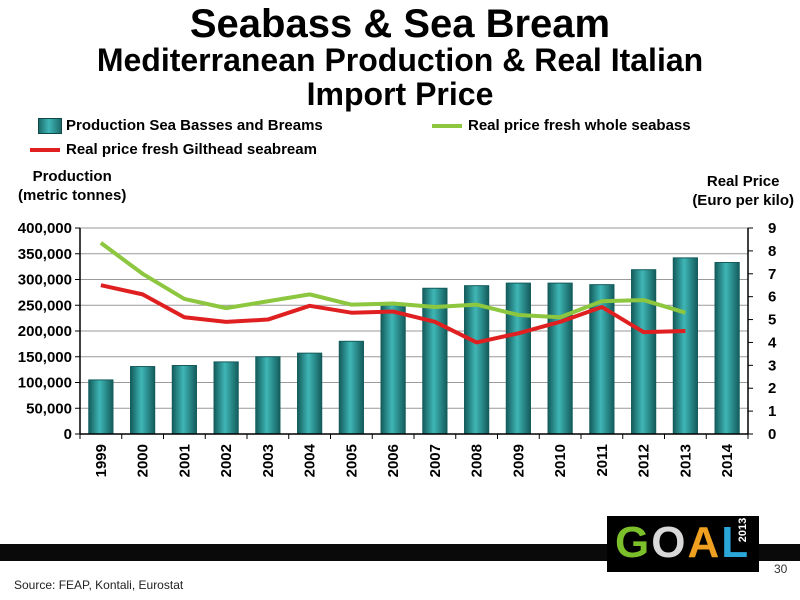 Image resolution: width=800 pixels, height=600 pixels. I want to click on x-tick-label-2000: 2000, so click(143, 460).